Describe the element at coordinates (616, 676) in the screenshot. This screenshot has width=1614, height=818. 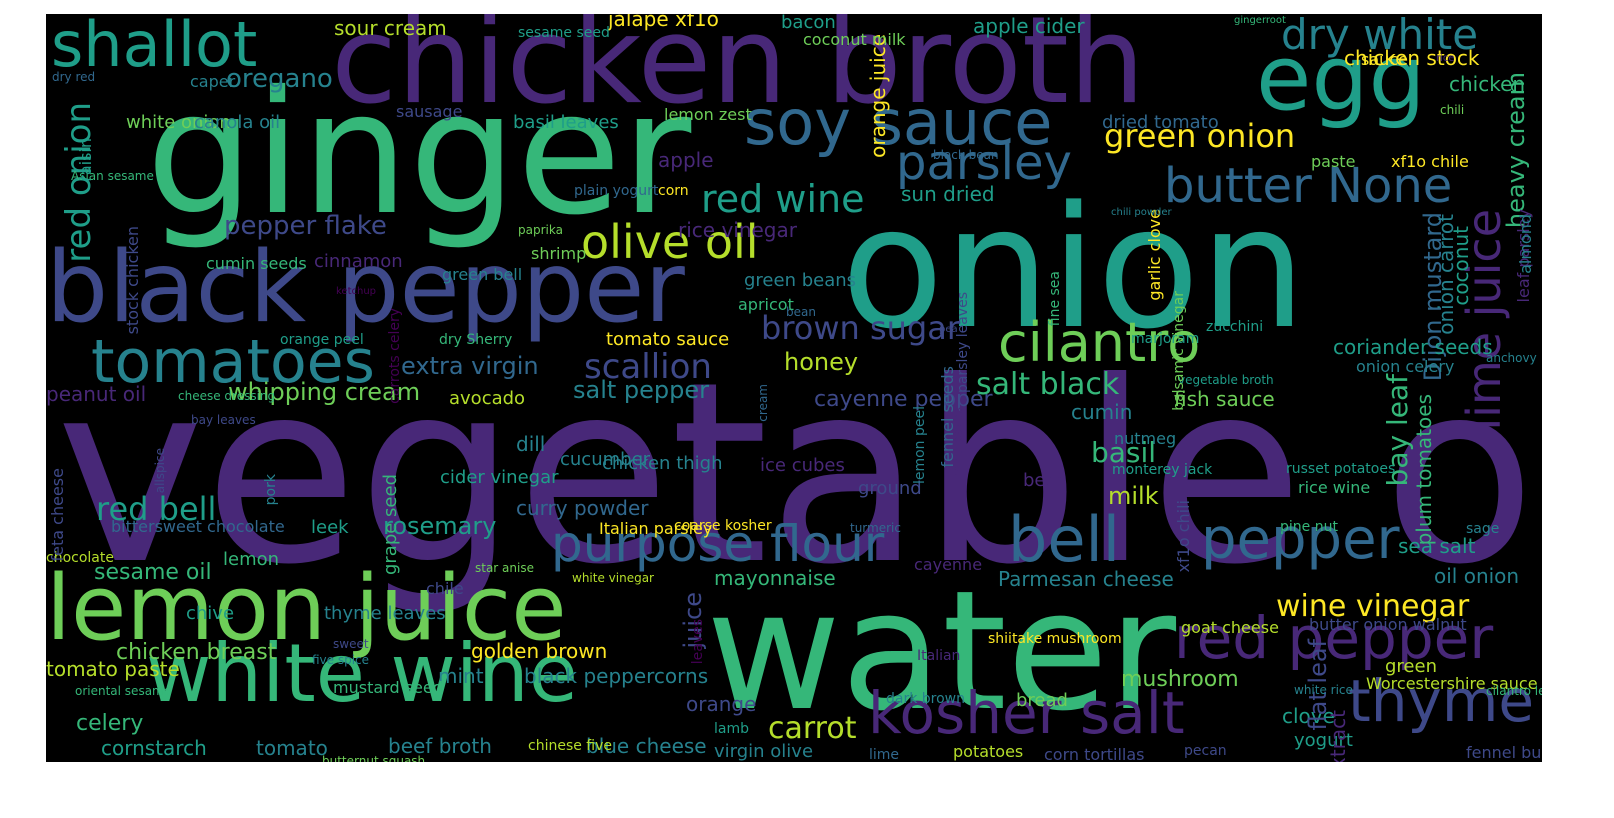
I see `word-cloud-word: black peppercorns` at that location.